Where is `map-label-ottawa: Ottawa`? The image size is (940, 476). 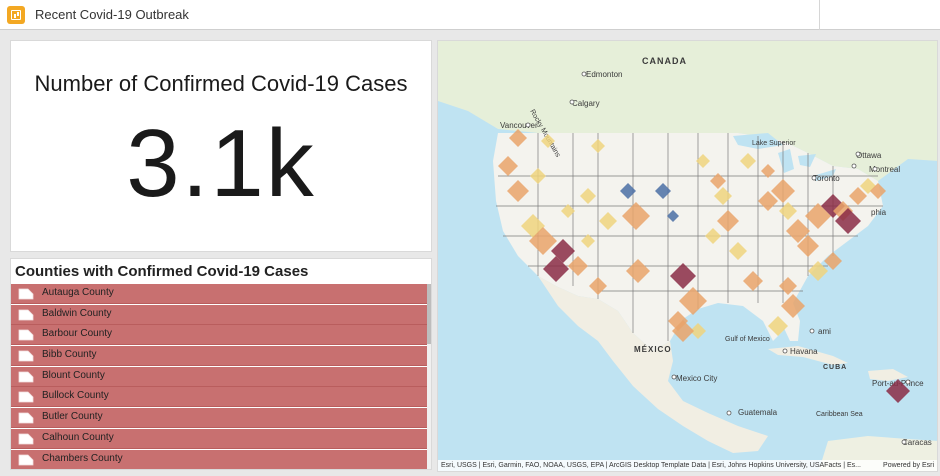 map-label-ottawa: Ottawa is located at coordinates (869, 155).